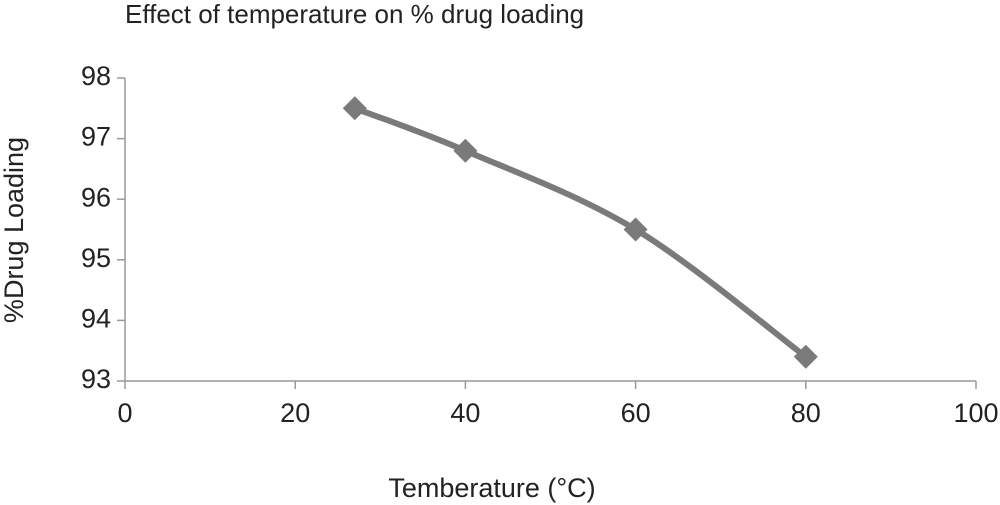 This screenshot has height=505, width=1000. I want to click on x-tick-label: 20, so click(295, 413).